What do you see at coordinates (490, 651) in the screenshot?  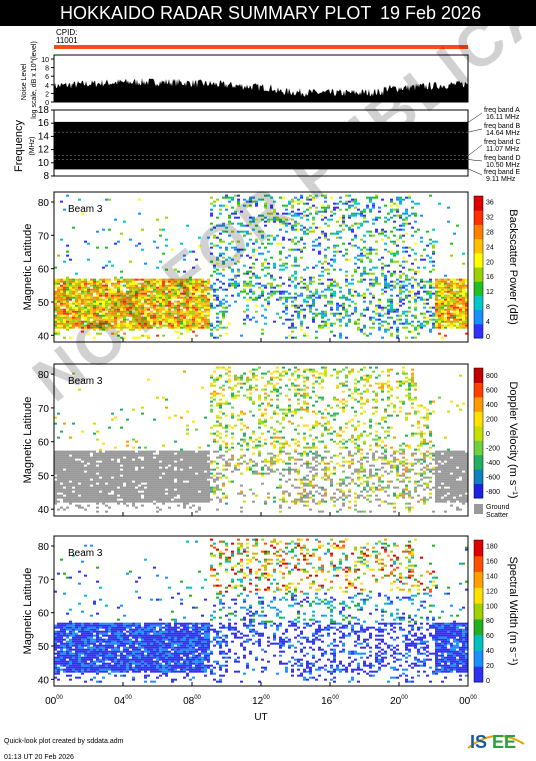 I see `colorbar-tick-label: 40` at bounding box center [490, 651].